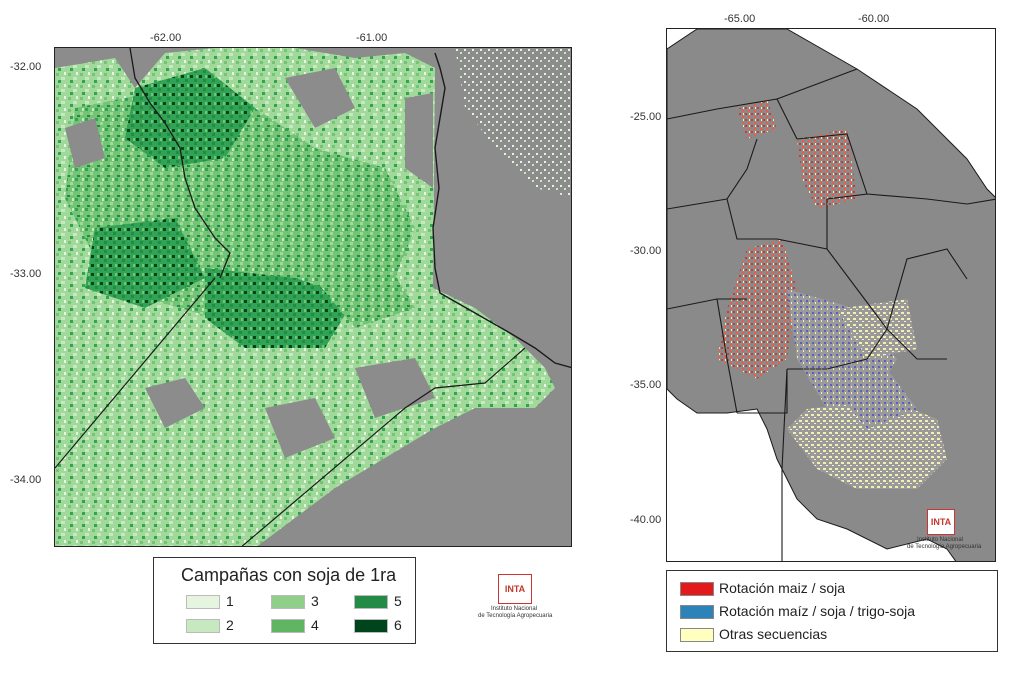  What do you see at coordinates (514, 609) in the screenshot?
I see `inta-logo-line1: Instituto Nacional` at bounding box center [514, 609].